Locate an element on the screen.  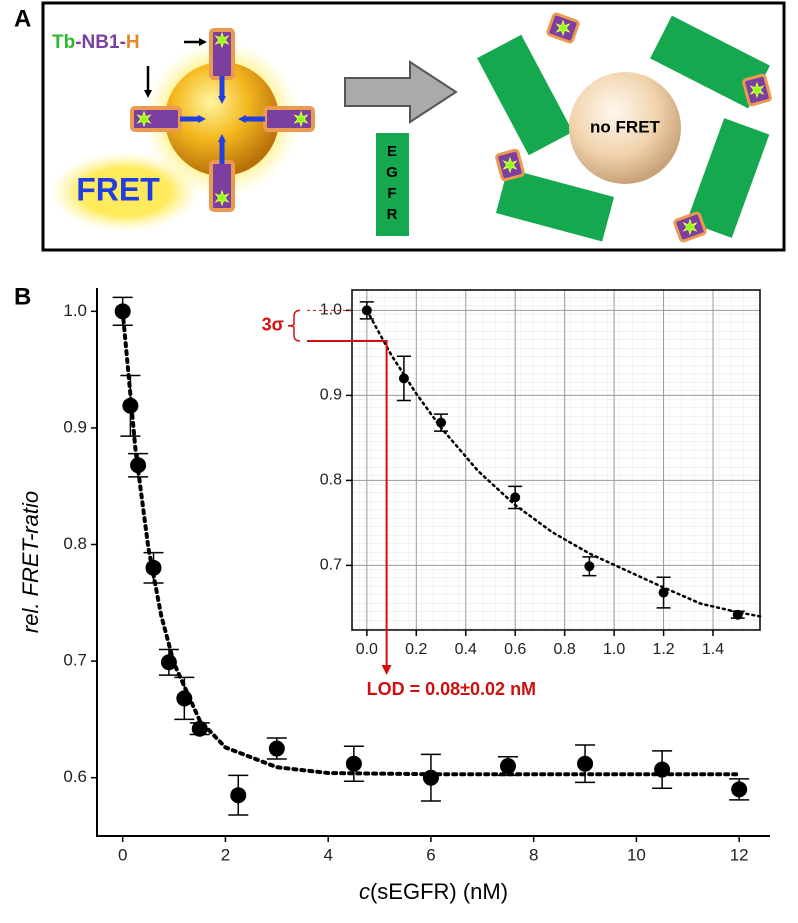
sigma-brace is located at coordinates (294, 325).